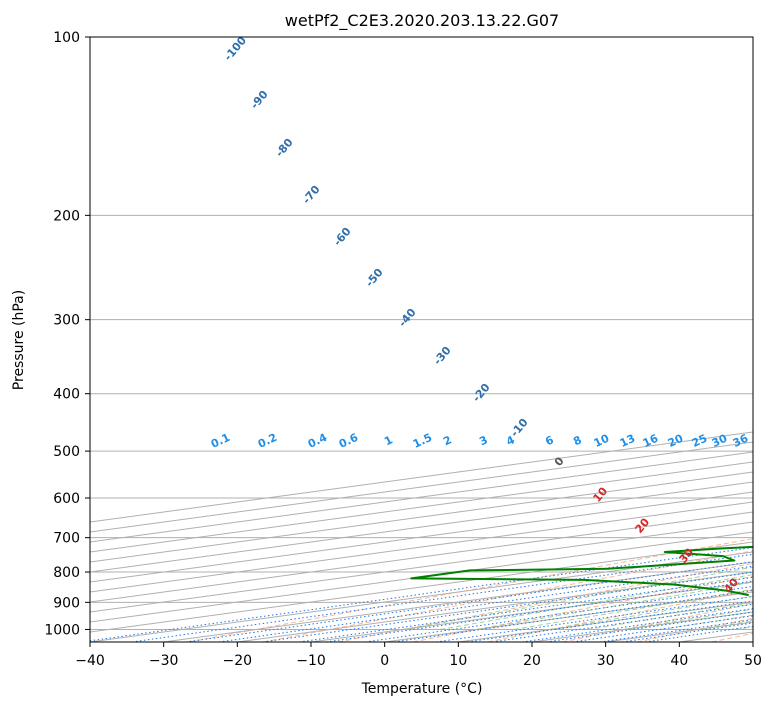  I want to click on y-tick-label: 800, so click(66, 573).